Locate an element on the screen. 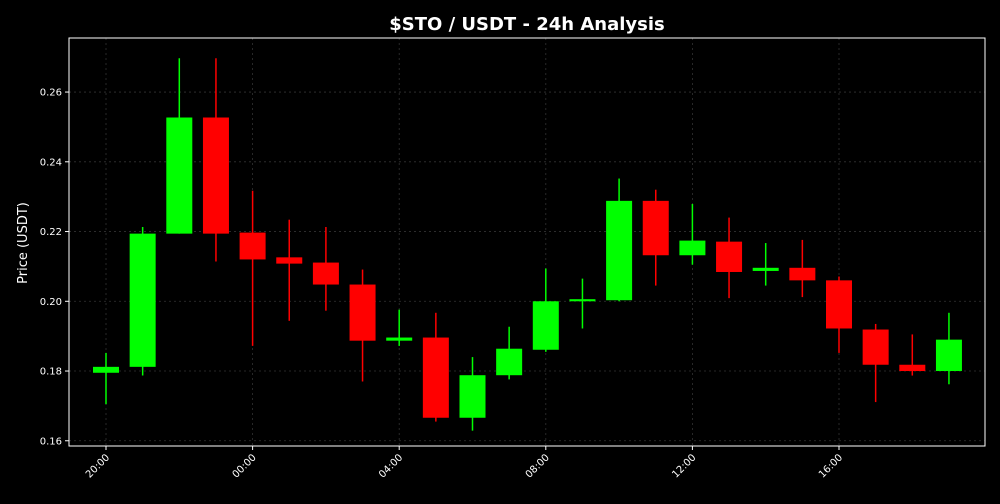 The height and width of the screenshot is (504, 1000). y-axis-label: Price (USDT) is located at coordinates (23, 243).